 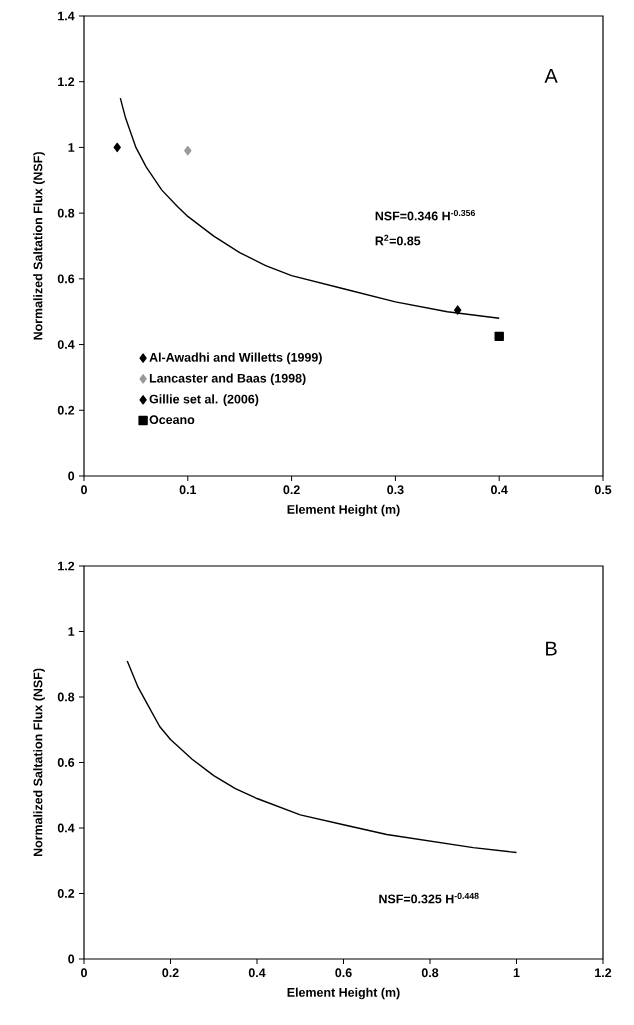 I want to click on x-tick-label: 0.5, so click(x=603, y=490).